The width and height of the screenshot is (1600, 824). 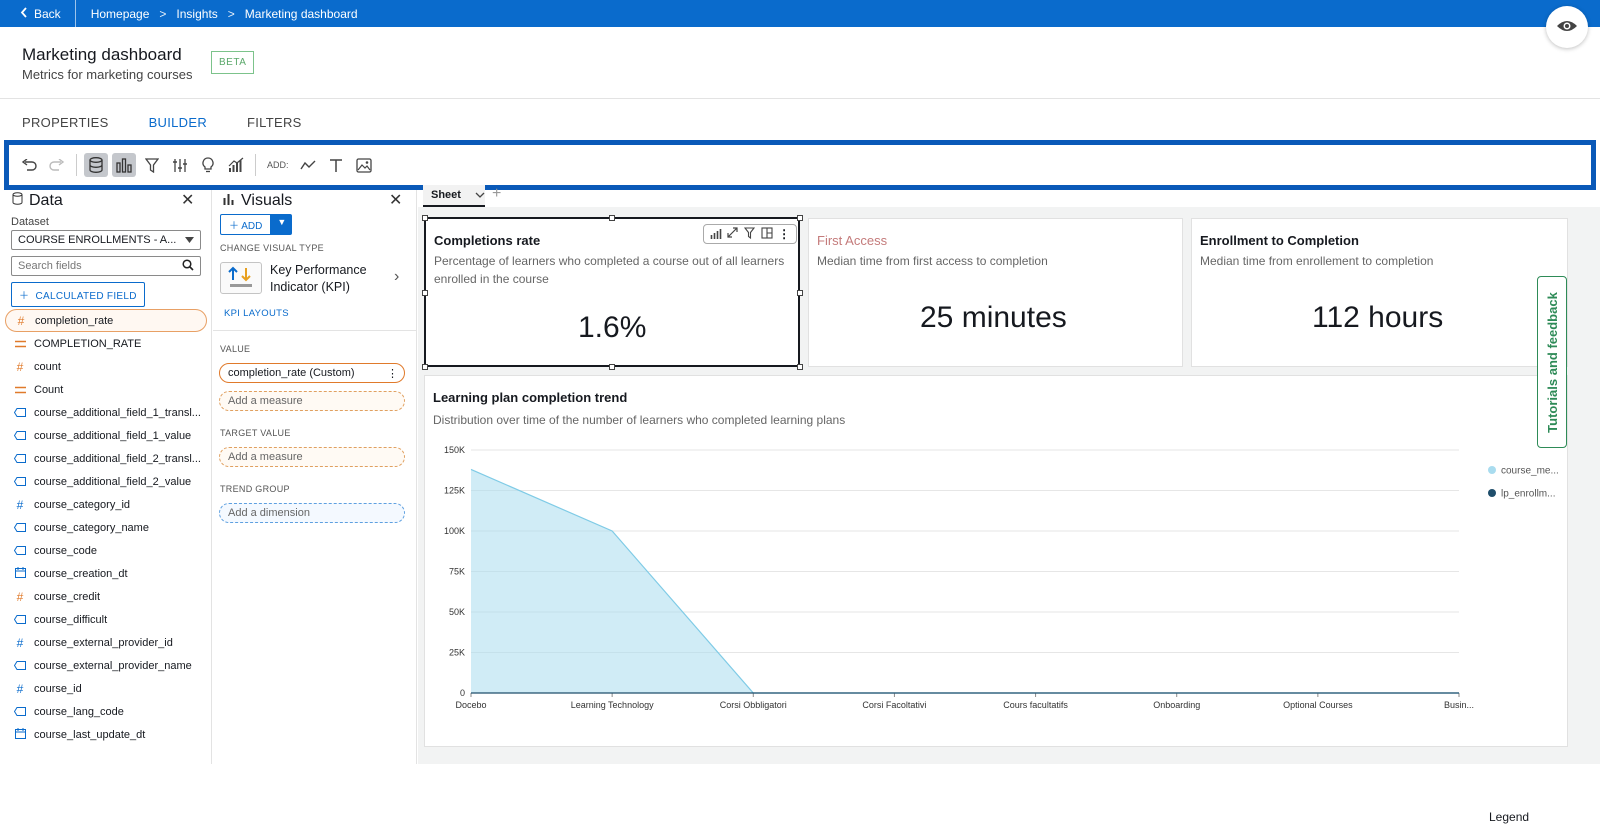 What do you see at coordinates (1552, 362) in the screenshot?
I see `tutorials-feedback-button: Tutorials and feedback` at bounding box center [1552, 362].